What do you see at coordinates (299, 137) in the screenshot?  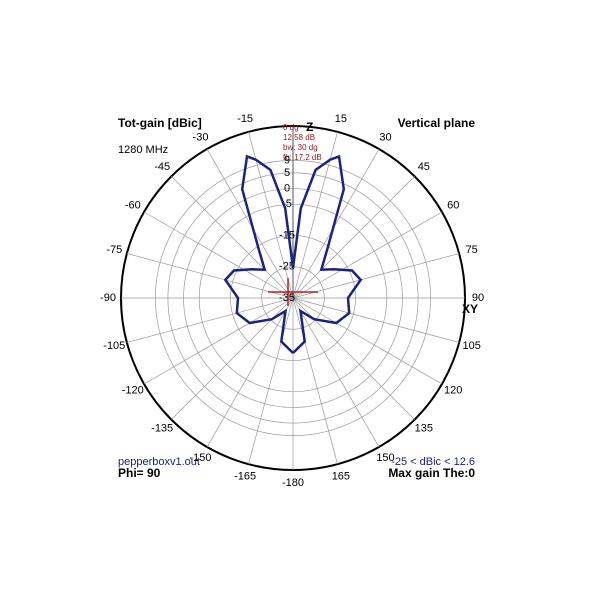 I see `peak-info: 12.58 dB` at bounding box center [299, 137].